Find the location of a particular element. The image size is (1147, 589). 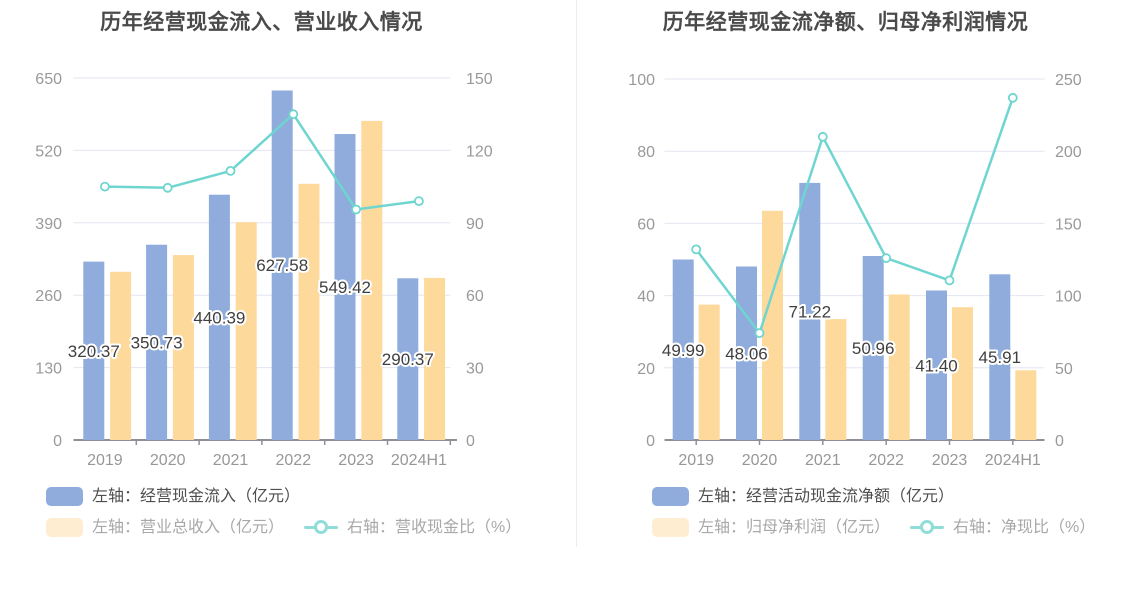

legend-row-1: 左轴：经营现金流入（亿元） is located at coordinates (283, 496).